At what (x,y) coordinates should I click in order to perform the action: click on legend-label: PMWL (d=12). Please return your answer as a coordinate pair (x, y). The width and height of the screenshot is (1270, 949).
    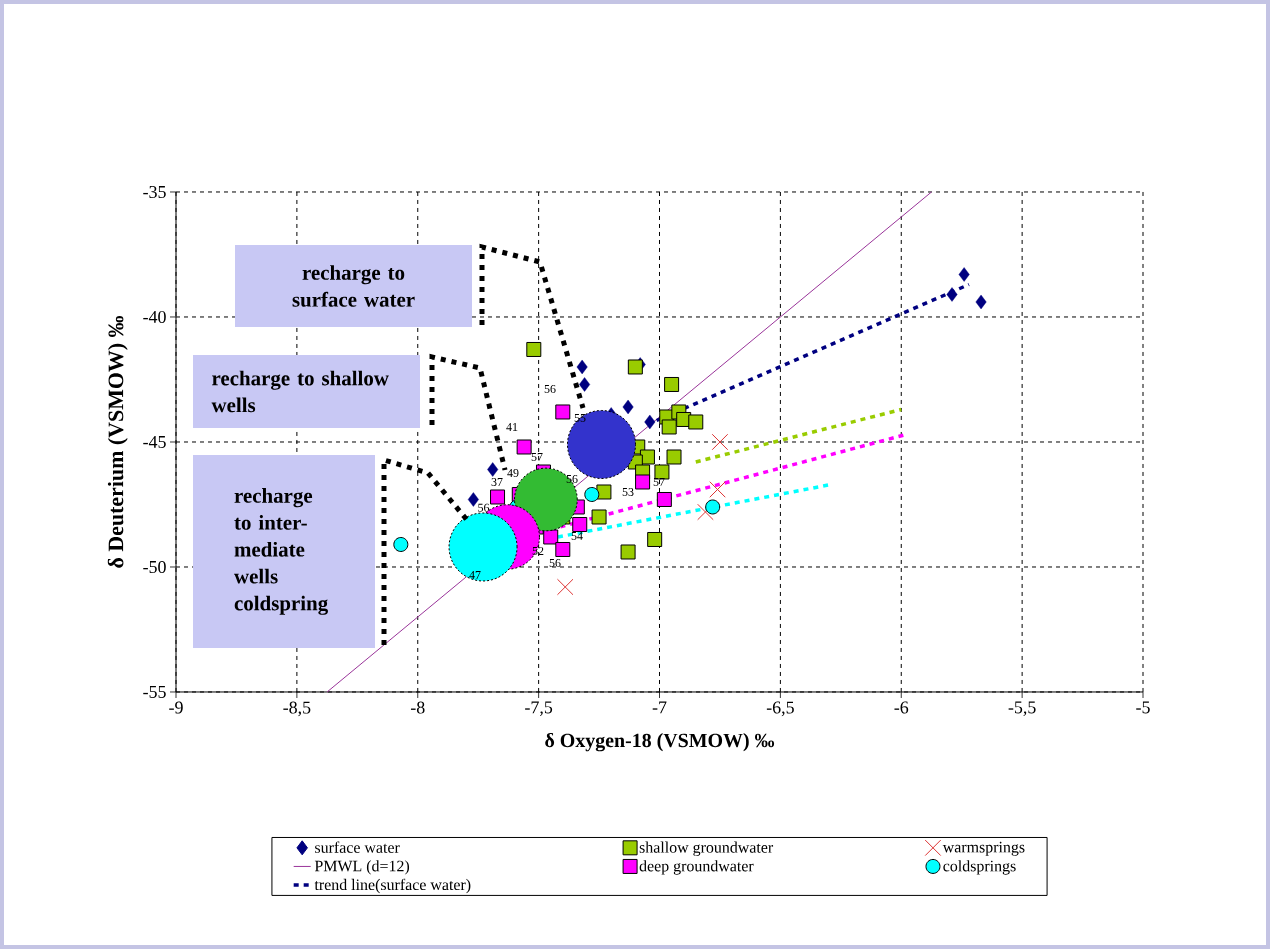
    Looking at the image, I should click on (362, 867).